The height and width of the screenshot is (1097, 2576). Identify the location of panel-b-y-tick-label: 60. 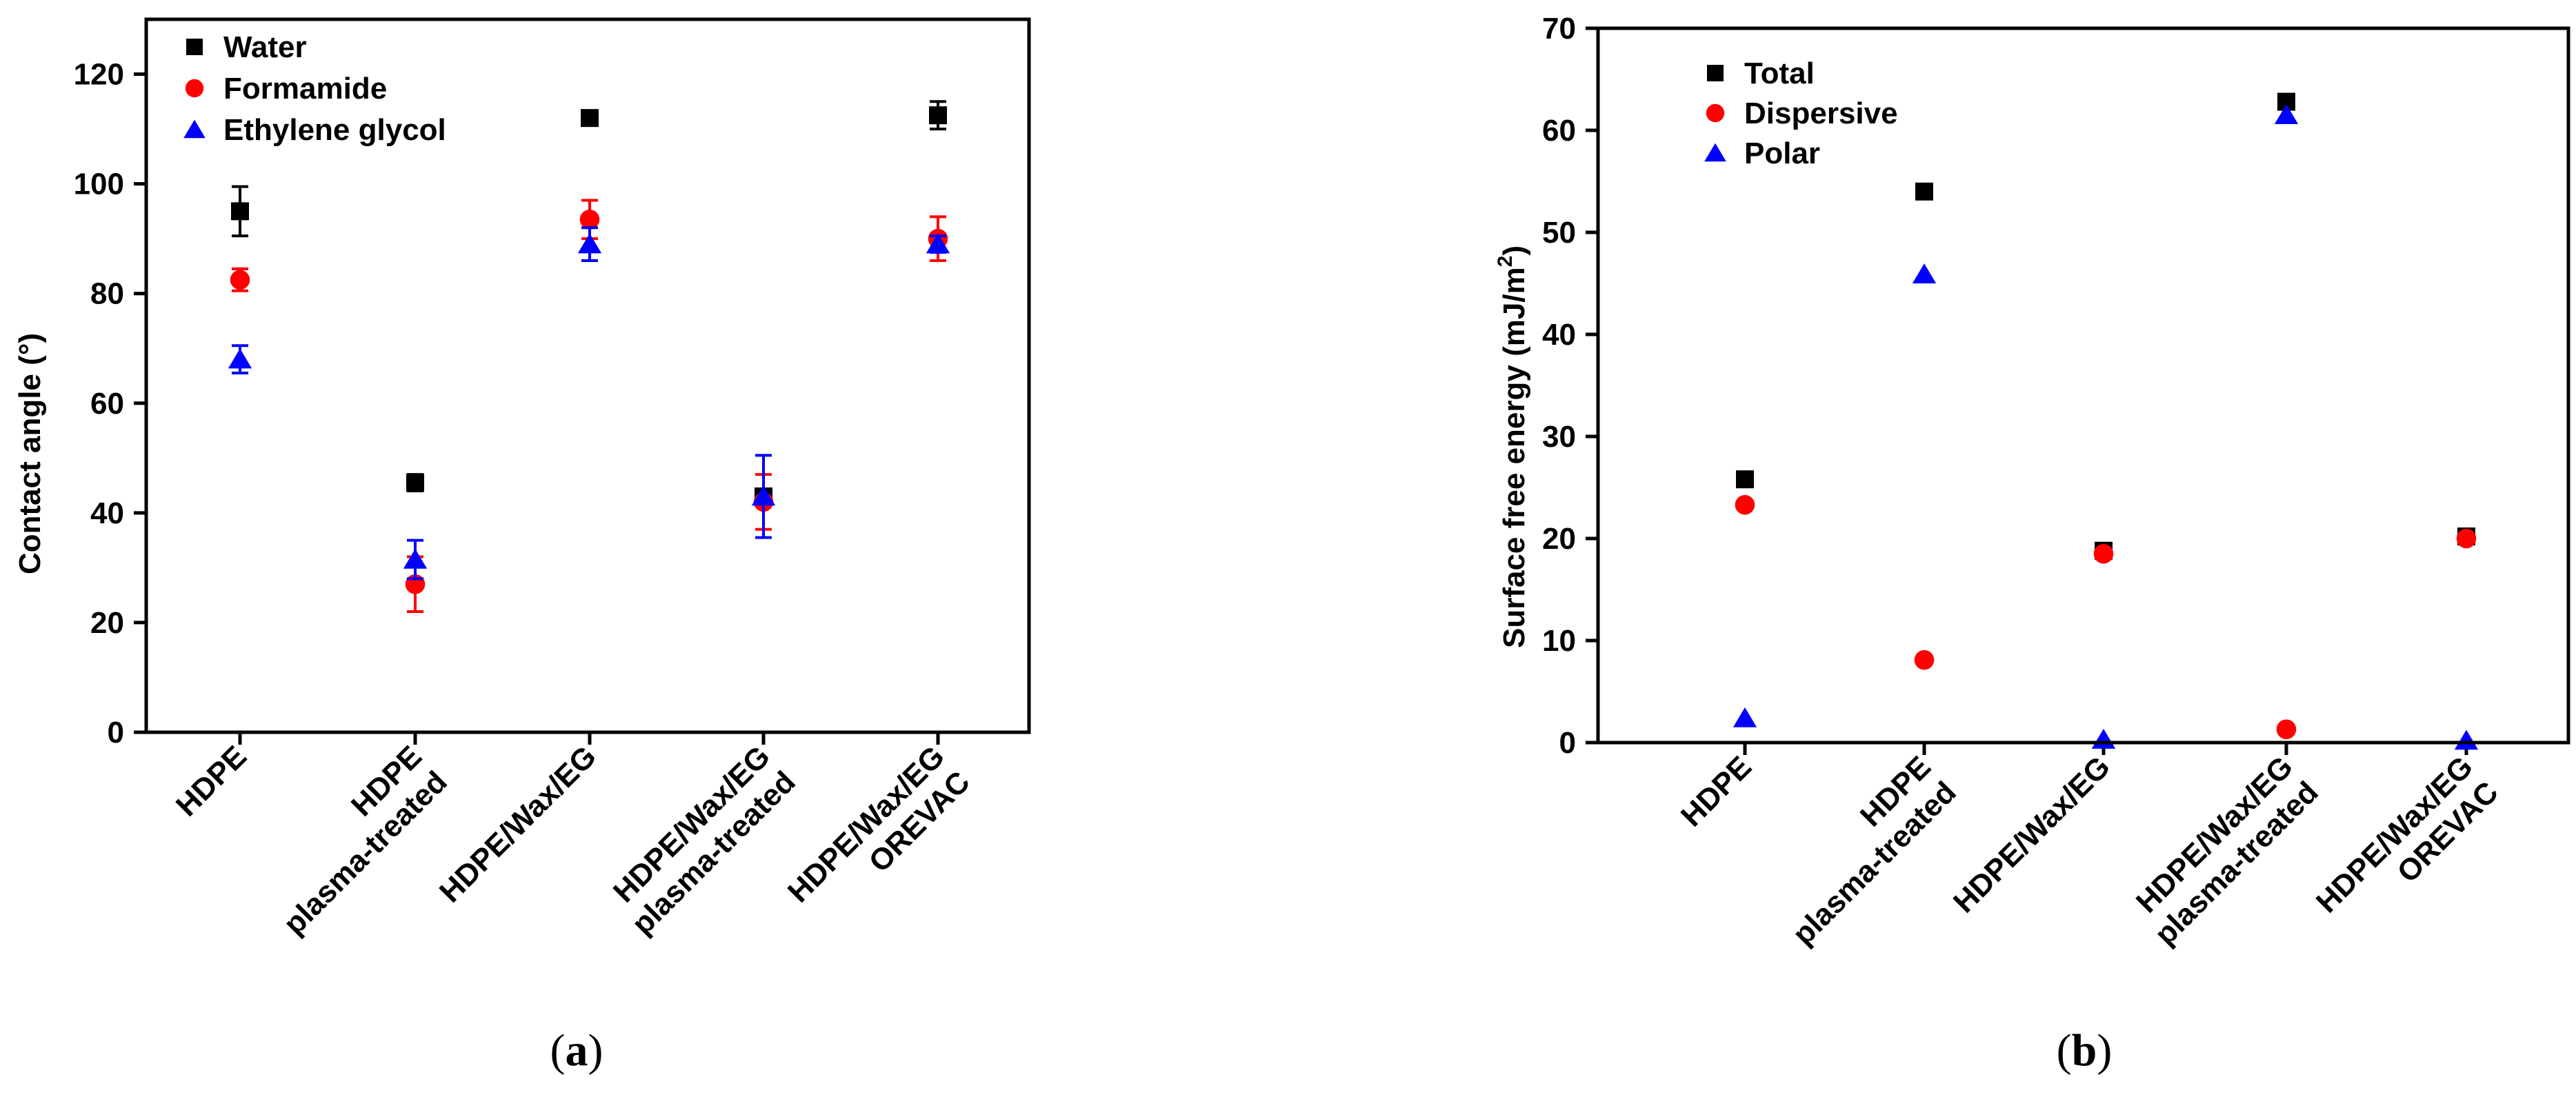
(1559, 131).